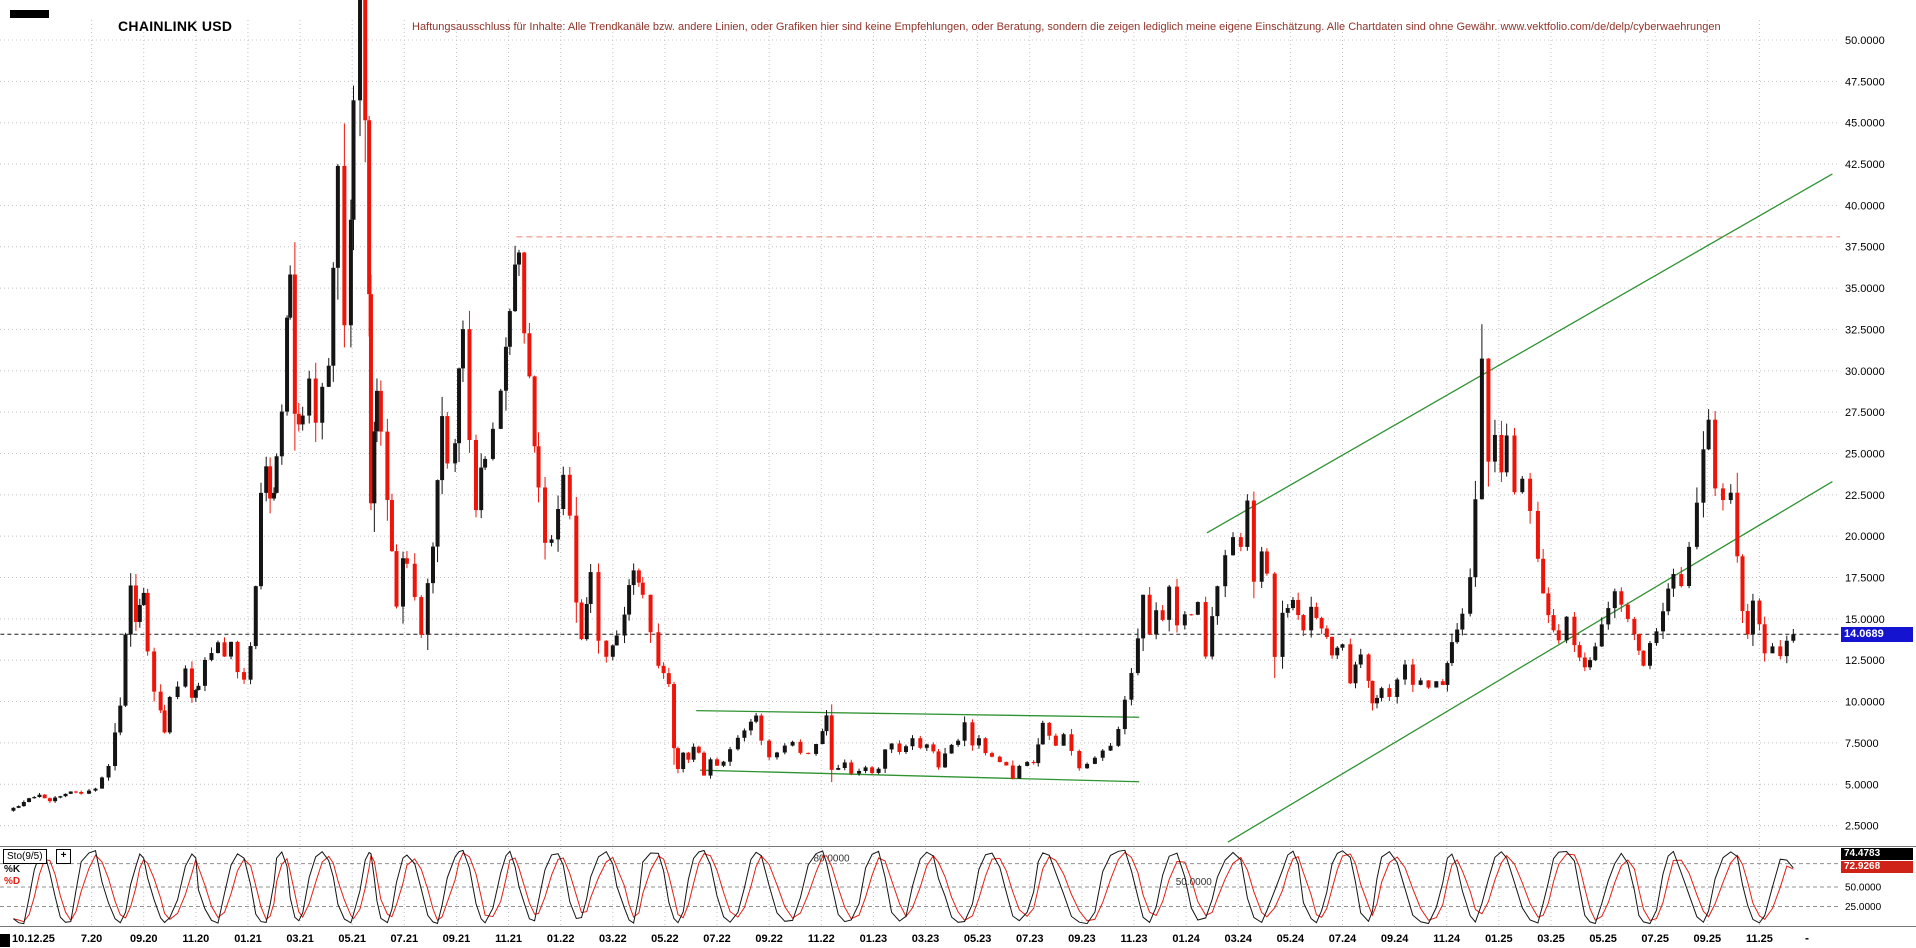  Describe the element at coordinates (1862, 827) in the screenshot. I see `svg-text: 2.5000` at that location.